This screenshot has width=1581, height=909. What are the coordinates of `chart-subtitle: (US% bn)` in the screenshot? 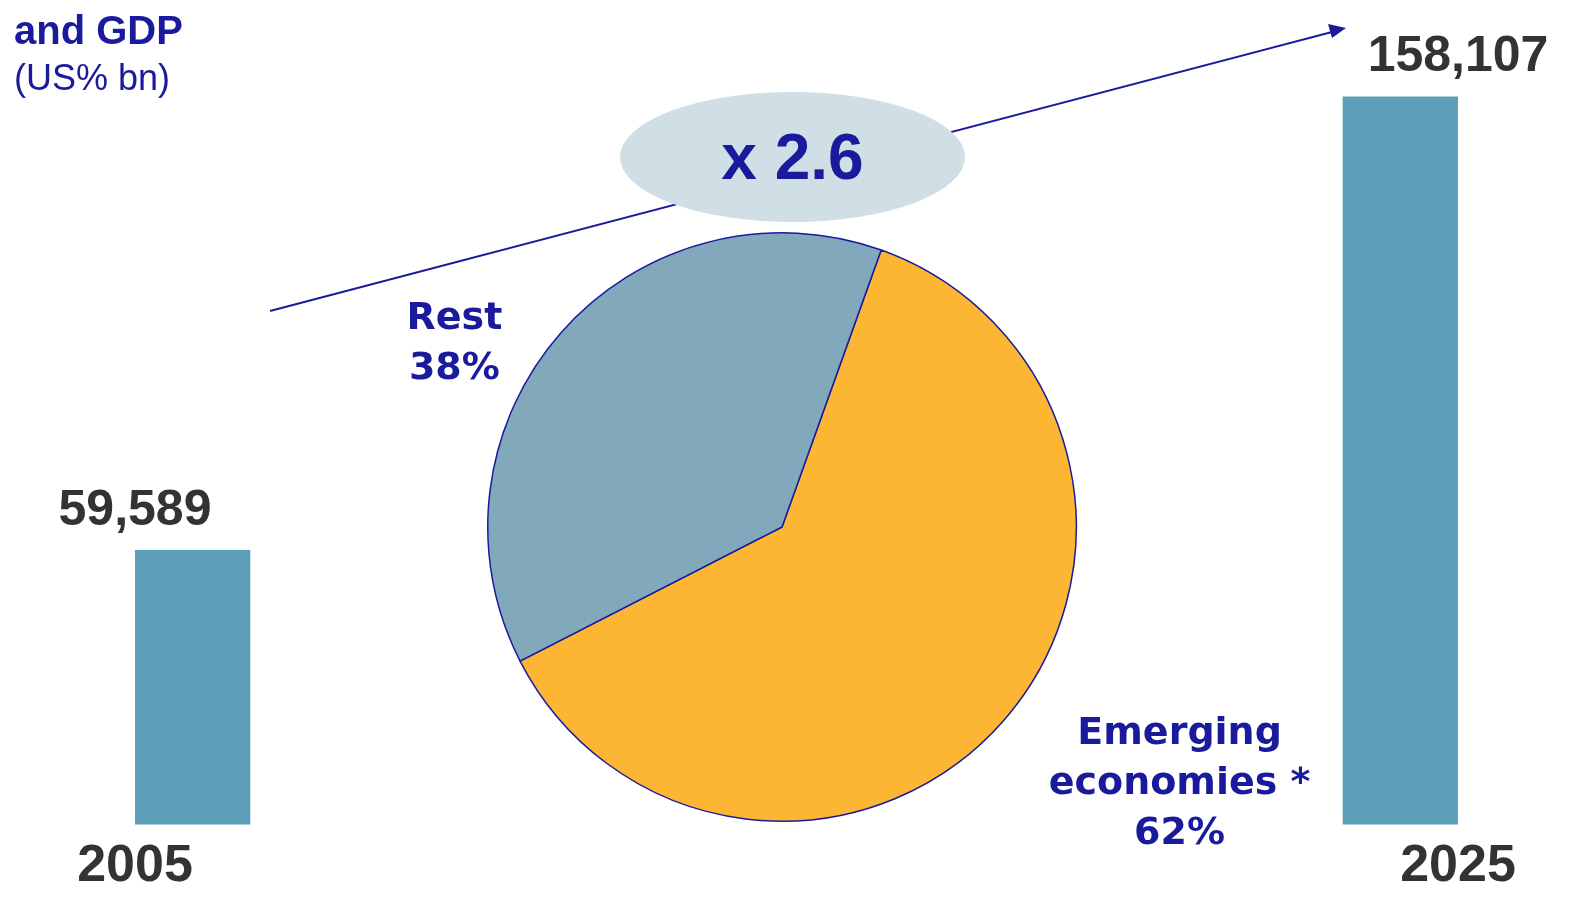 It's located at (93, 78).